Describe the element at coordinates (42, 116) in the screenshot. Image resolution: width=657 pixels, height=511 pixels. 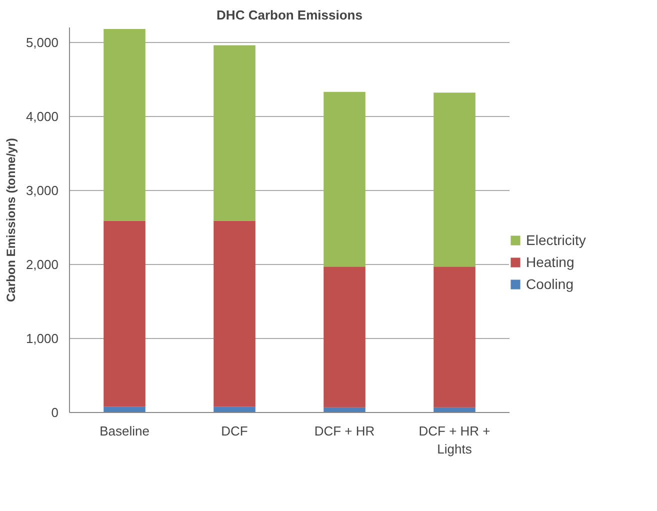
I see `y-tick-label: 4,000` at that location.